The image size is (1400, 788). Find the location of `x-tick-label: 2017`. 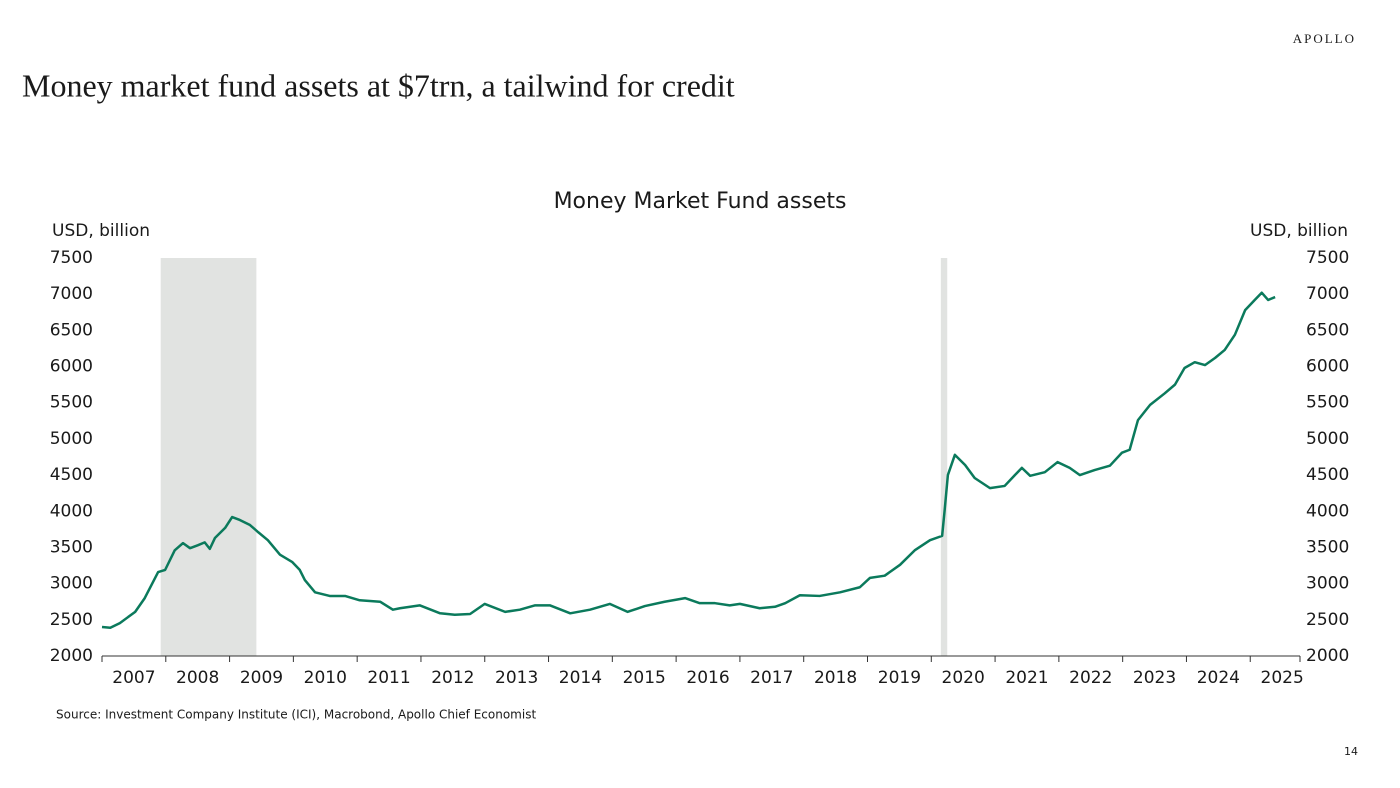

x-tick-label: 2017 is located at coordinates (771, 678).